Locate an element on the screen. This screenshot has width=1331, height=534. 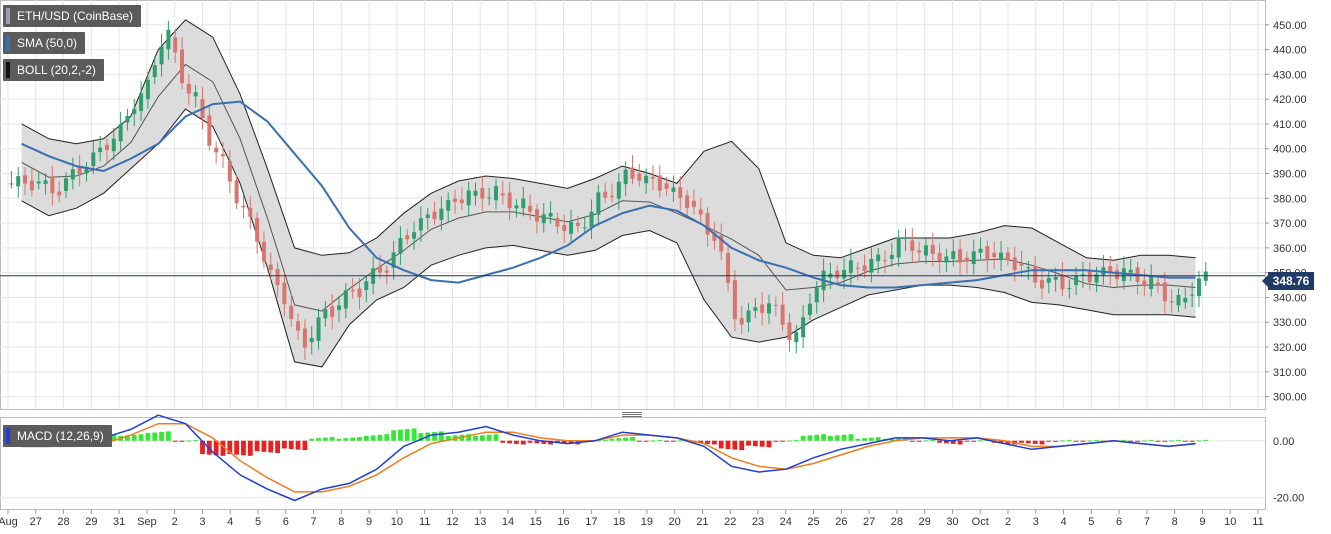
time-tick-label: 6 is located at coordinates (286, 522).